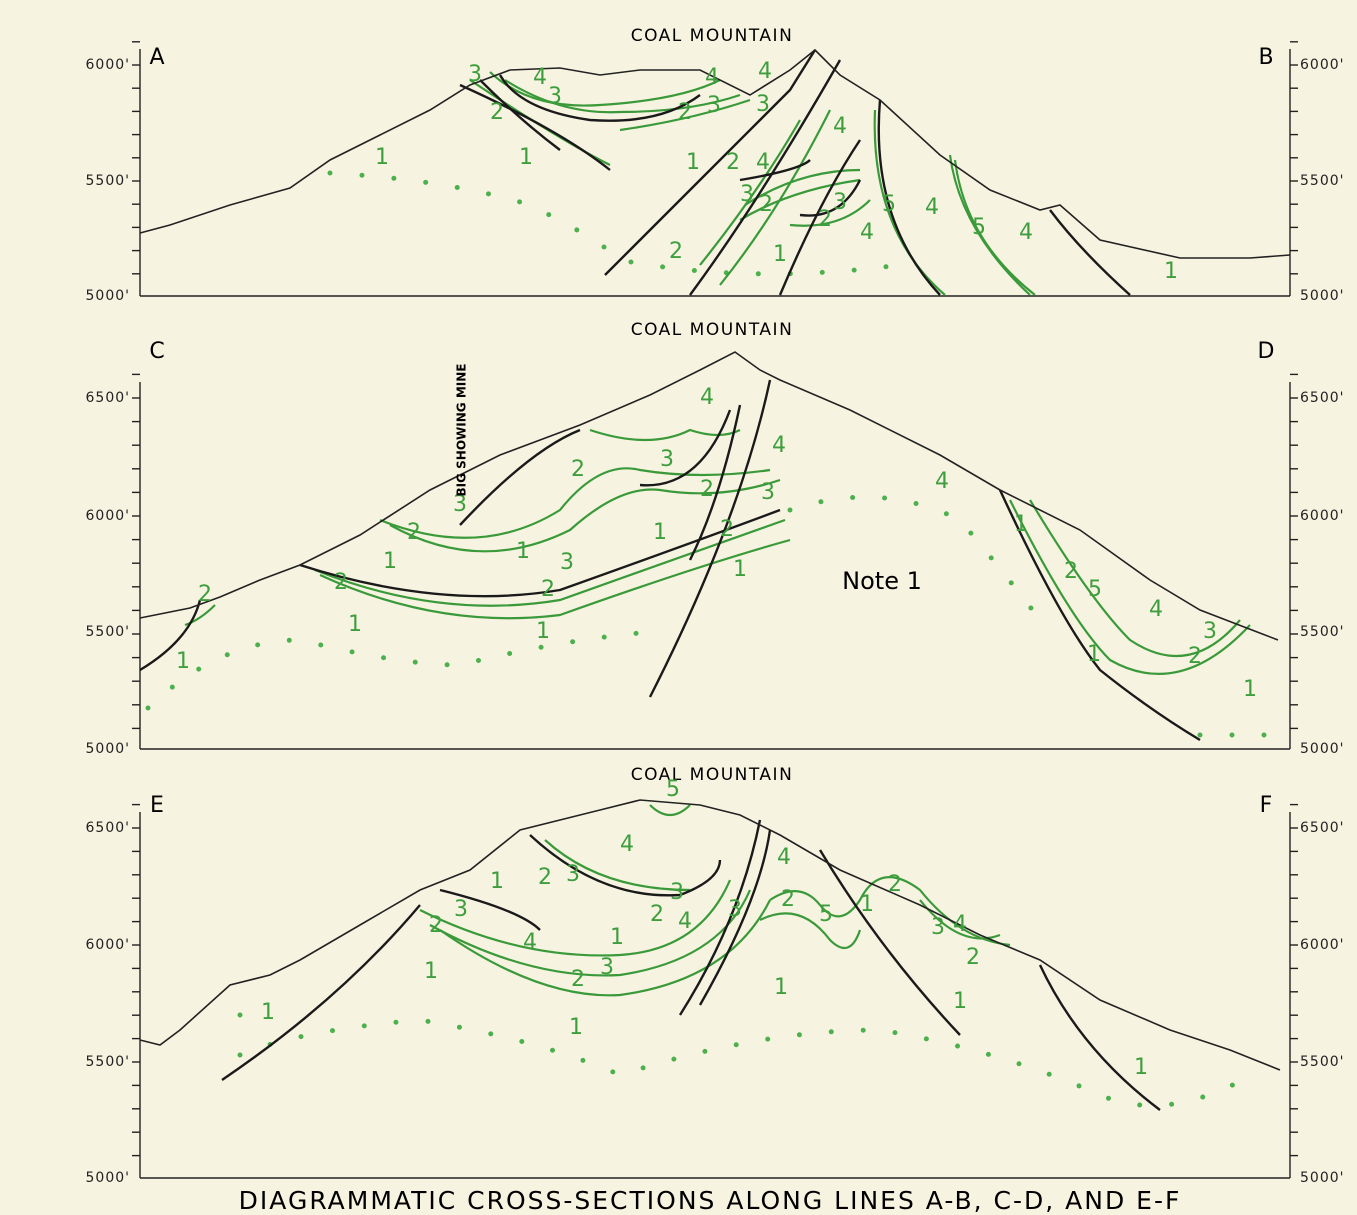 This screenshot has height=1215, width=1357. Describe the element at coordinates (750, 1060) in the screenshot. I see `dotted-contact` at that location.